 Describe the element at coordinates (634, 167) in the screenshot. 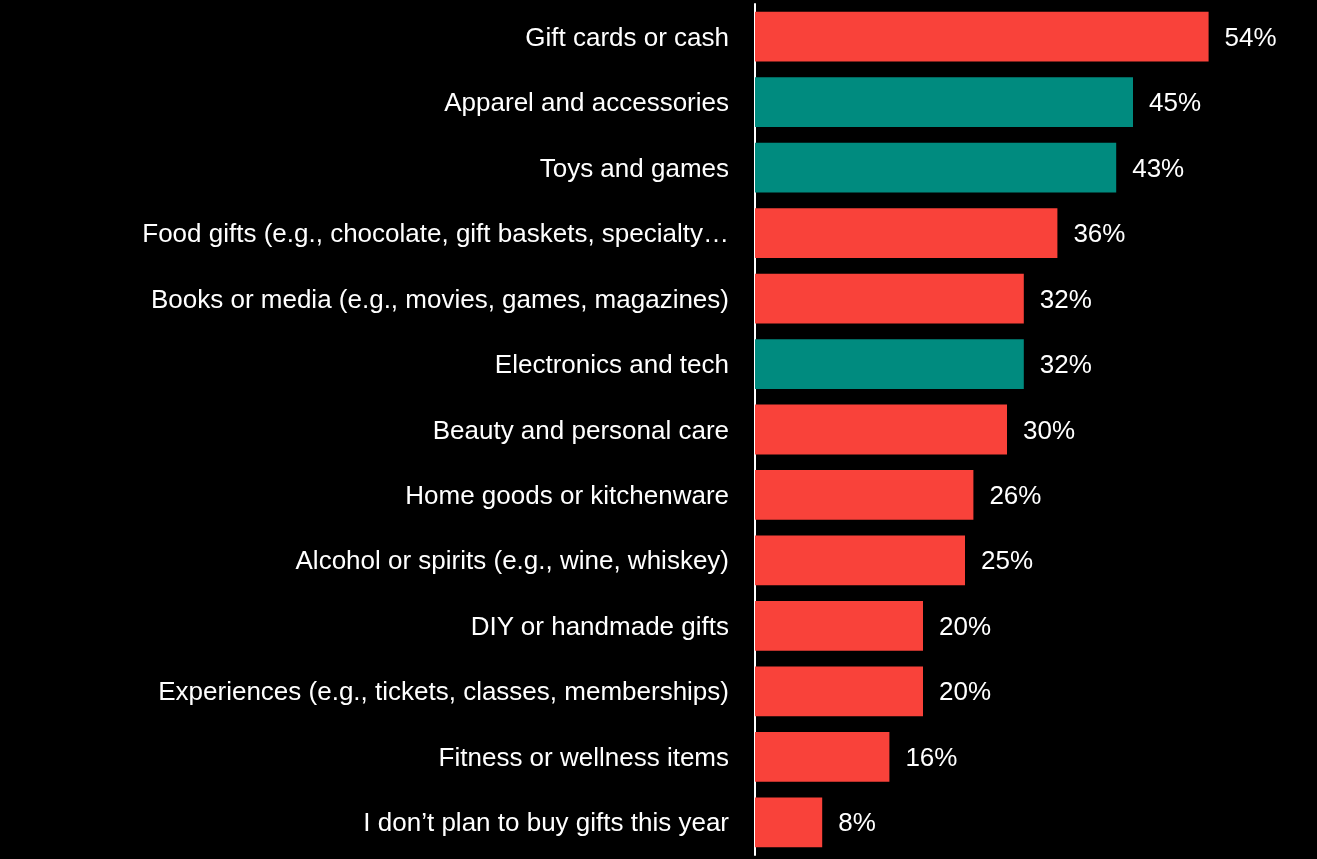

I see `y-tick-label: Toys and games` at that location.